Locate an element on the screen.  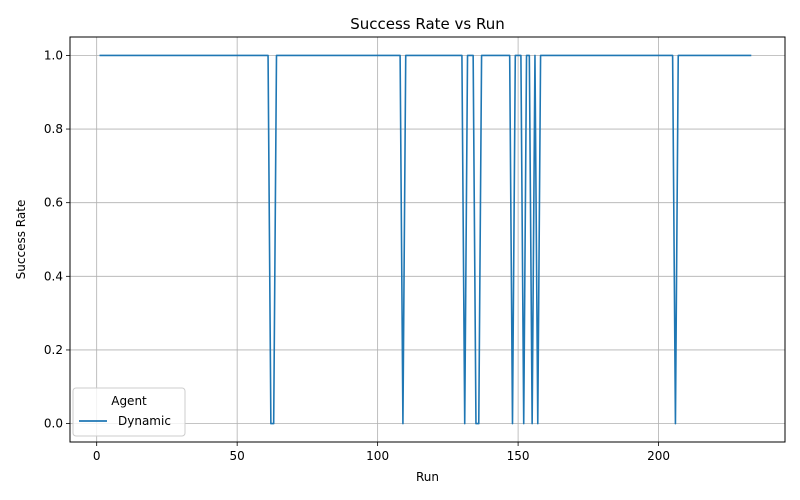
chart-title: Success Rate vs Run is located at coordinates (427, 24).